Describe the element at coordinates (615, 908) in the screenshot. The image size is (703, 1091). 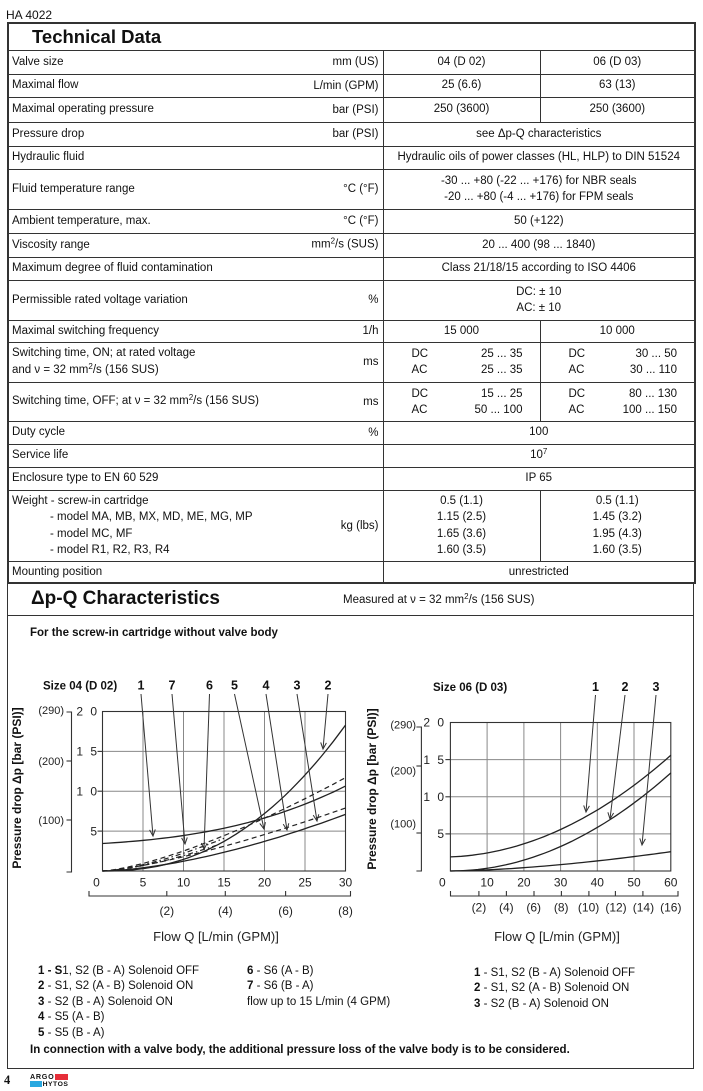
I see `svg-text: (12)` at that location.